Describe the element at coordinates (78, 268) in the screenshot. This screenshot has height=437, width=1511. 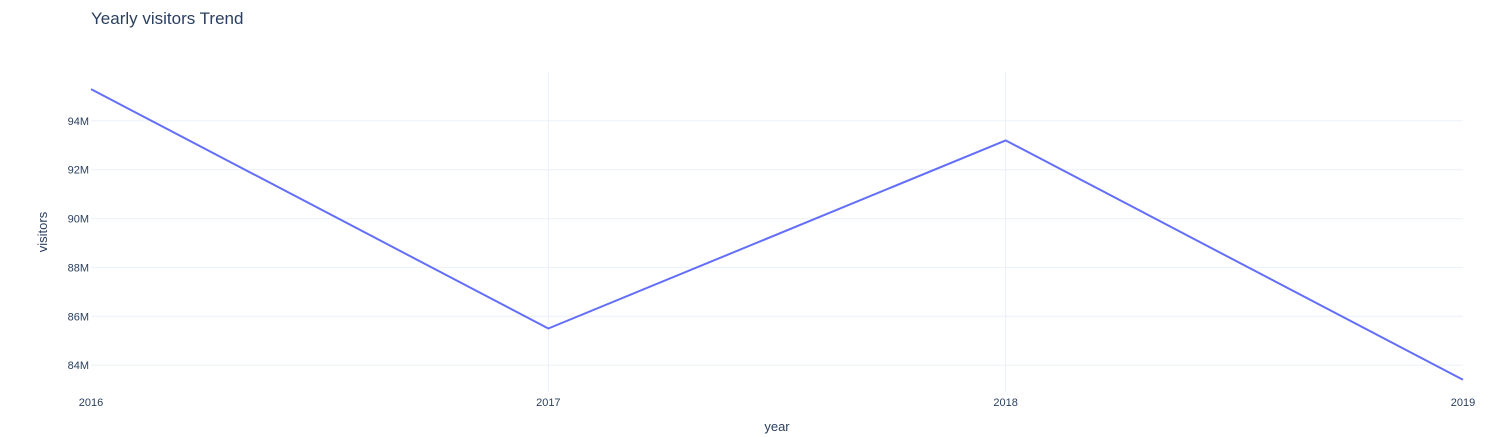
I see `y-tick-label: 88M` at that location.